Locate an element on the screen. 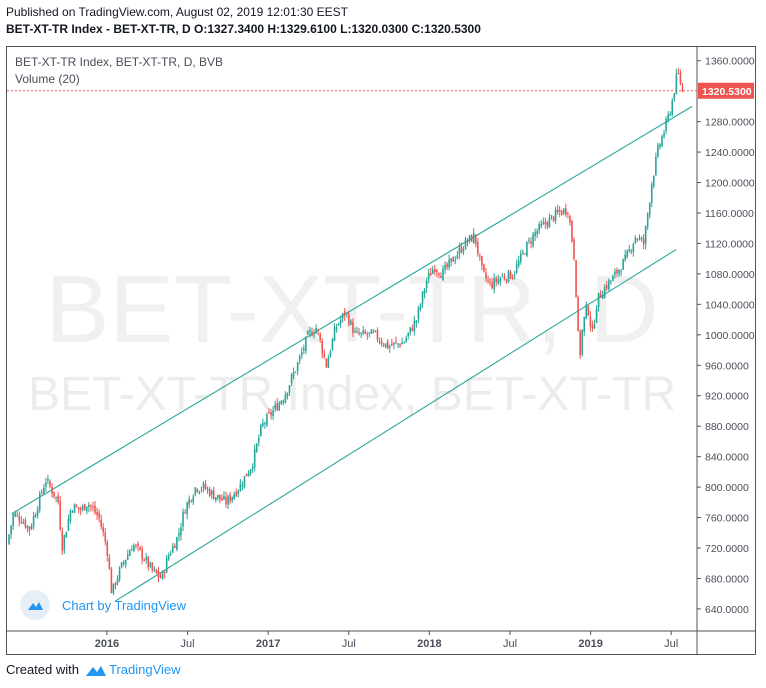 The width and height of the screenshot is (766, 688). footer-created-label: Created with is located at coordinates (42, 669).